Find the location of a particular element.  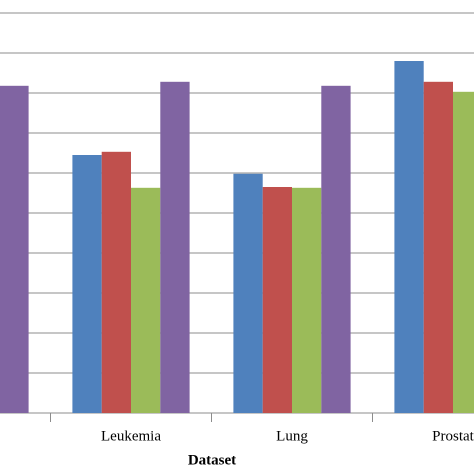

x-tick-label: Leukemia is located at coordinates (131, 436).